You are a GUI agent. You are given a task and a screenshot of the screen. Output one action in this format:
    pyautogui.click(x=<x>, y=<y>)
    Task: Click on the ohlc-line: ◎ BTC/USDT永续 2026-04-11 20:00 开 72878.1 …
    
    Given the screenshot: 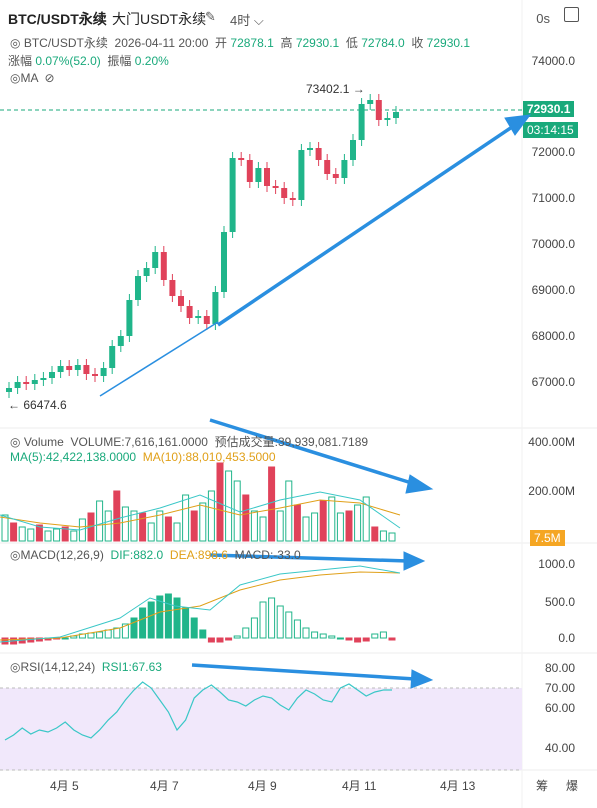 What is the action you would take?
    pyautogui.click(x=240, y=43)
    